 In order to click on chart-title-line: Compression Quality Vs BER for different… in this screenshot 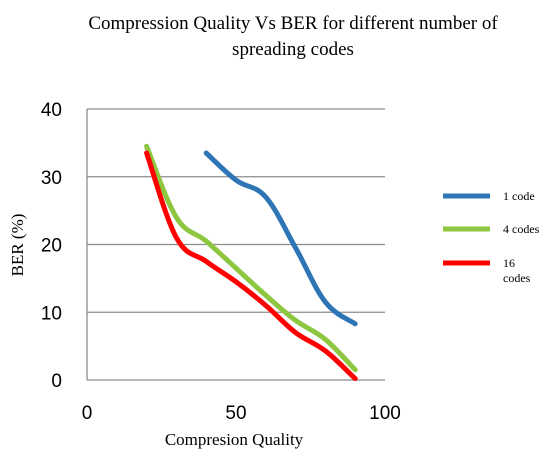, I will do `click(293, 23)`.